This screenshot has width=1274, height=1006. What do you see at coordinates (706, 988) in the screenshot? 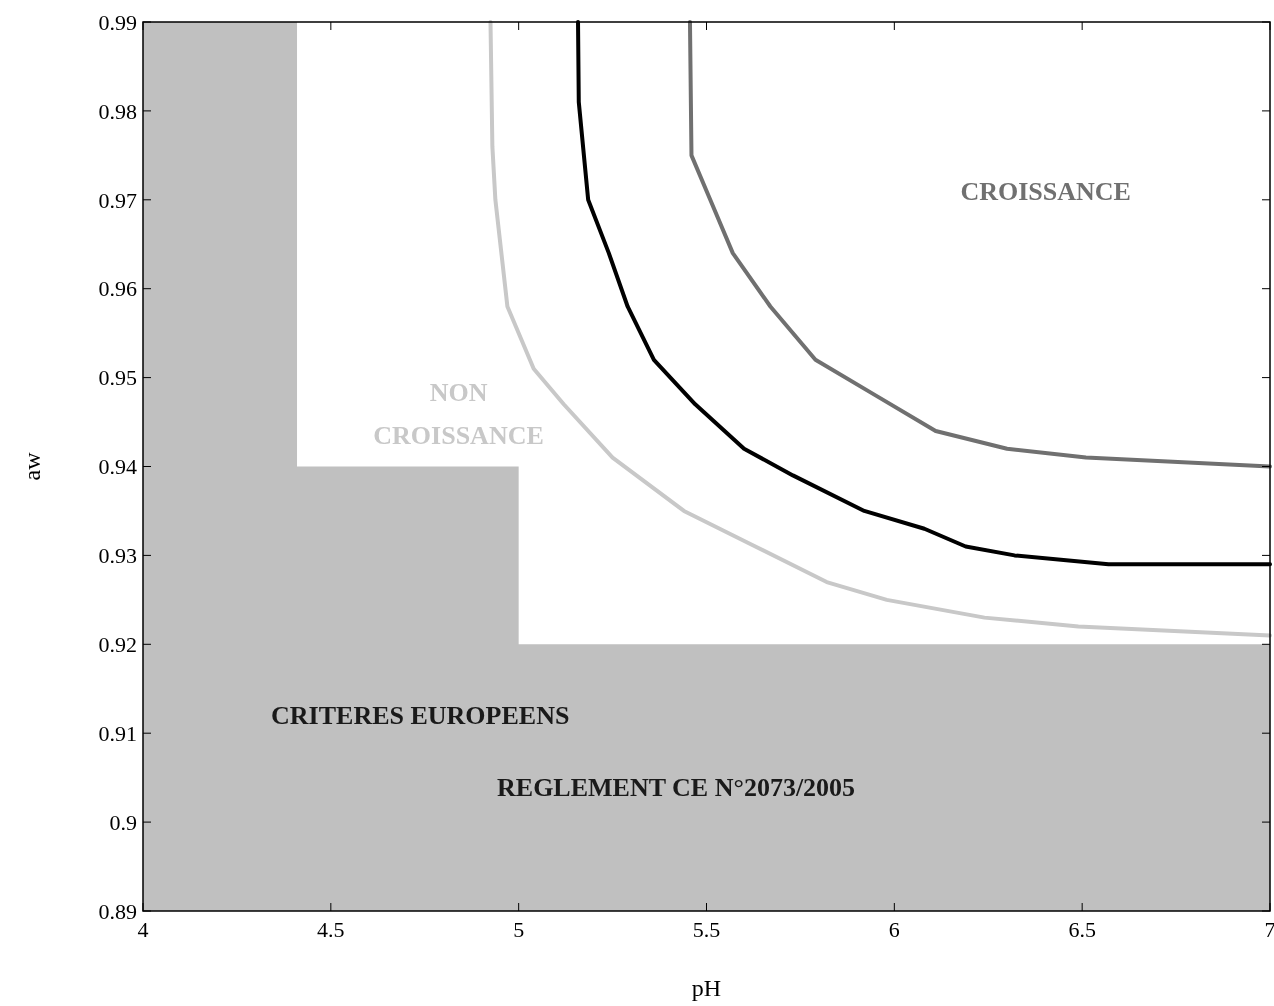
I see `x-axis-title: pH` at bounding box center [706, 988].